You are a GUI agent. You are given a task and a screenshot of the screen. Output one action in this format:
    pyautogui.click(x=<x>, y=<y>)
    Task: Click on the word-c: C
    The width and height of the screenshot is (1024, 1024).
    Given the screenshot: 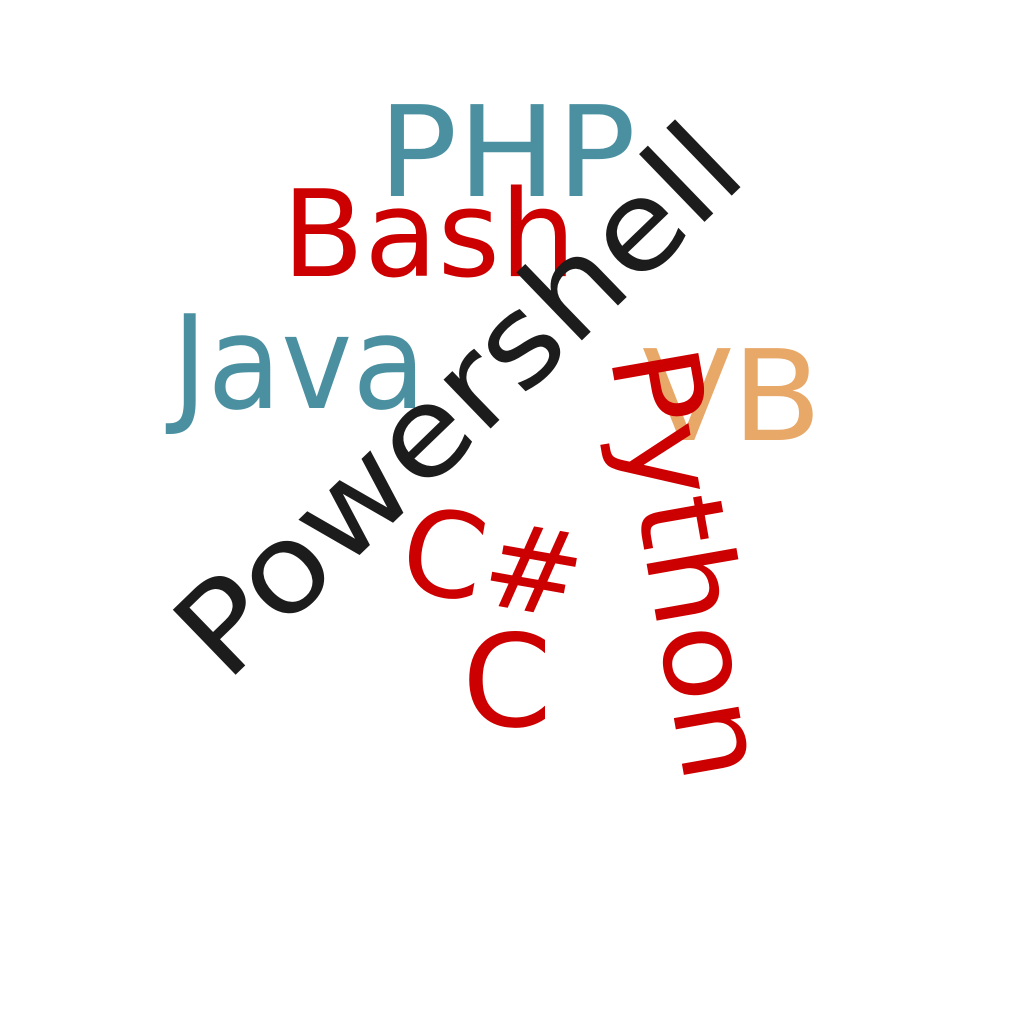 What is the action you would take?
    pyautogui.click(x=507, y=682)
    